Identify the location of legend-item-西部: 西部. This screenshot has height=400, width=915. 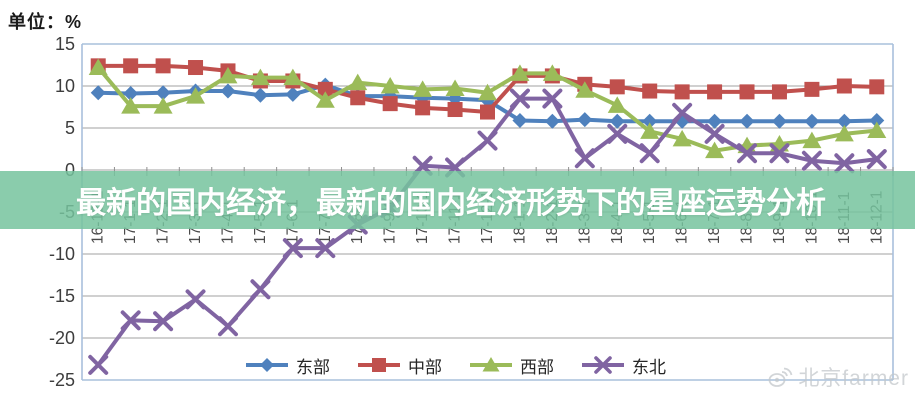
(511, 365).